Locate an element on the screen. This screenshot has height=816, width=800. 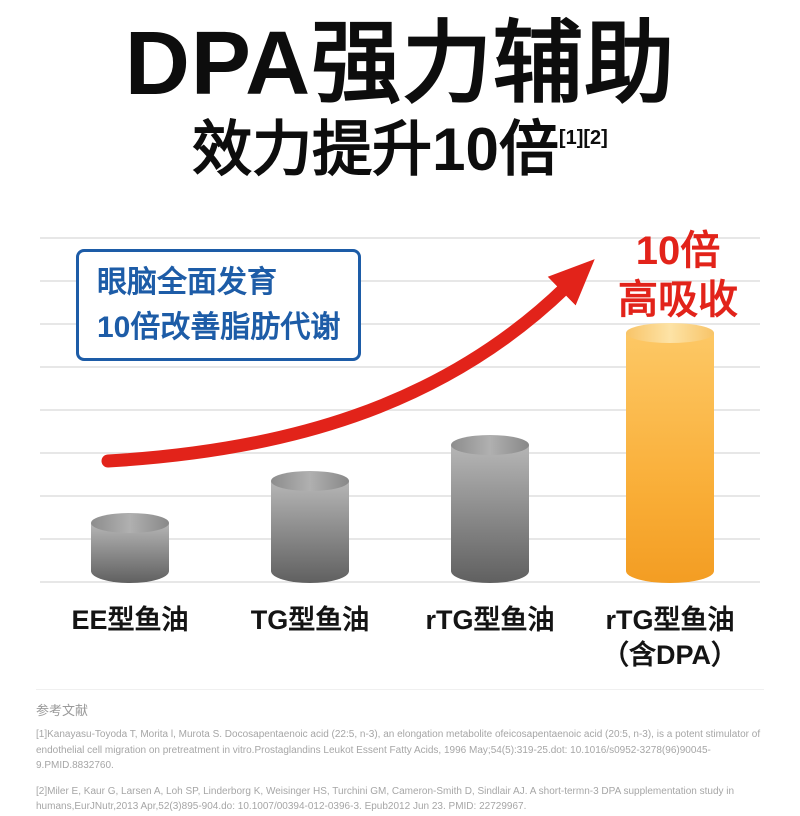
bar-rtg-fish-oil is located at coordinates (490, 509).